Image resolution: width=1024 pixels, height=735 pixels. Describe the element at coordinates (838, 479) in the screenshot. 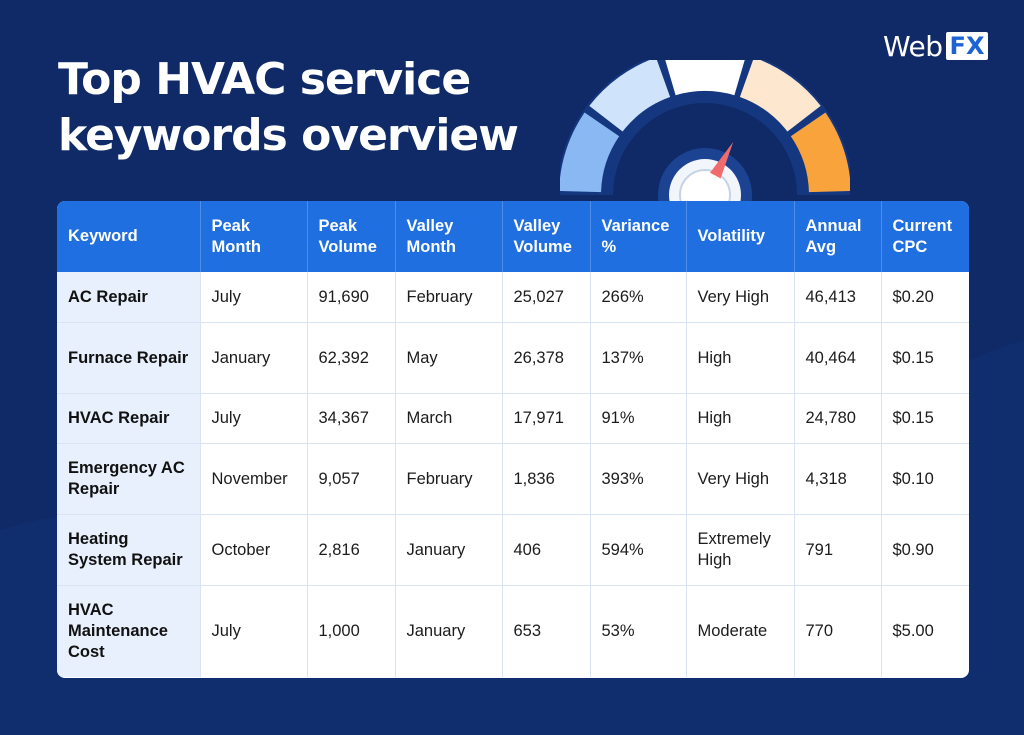

I see `annual-avg-cell: 4,318` at that location.